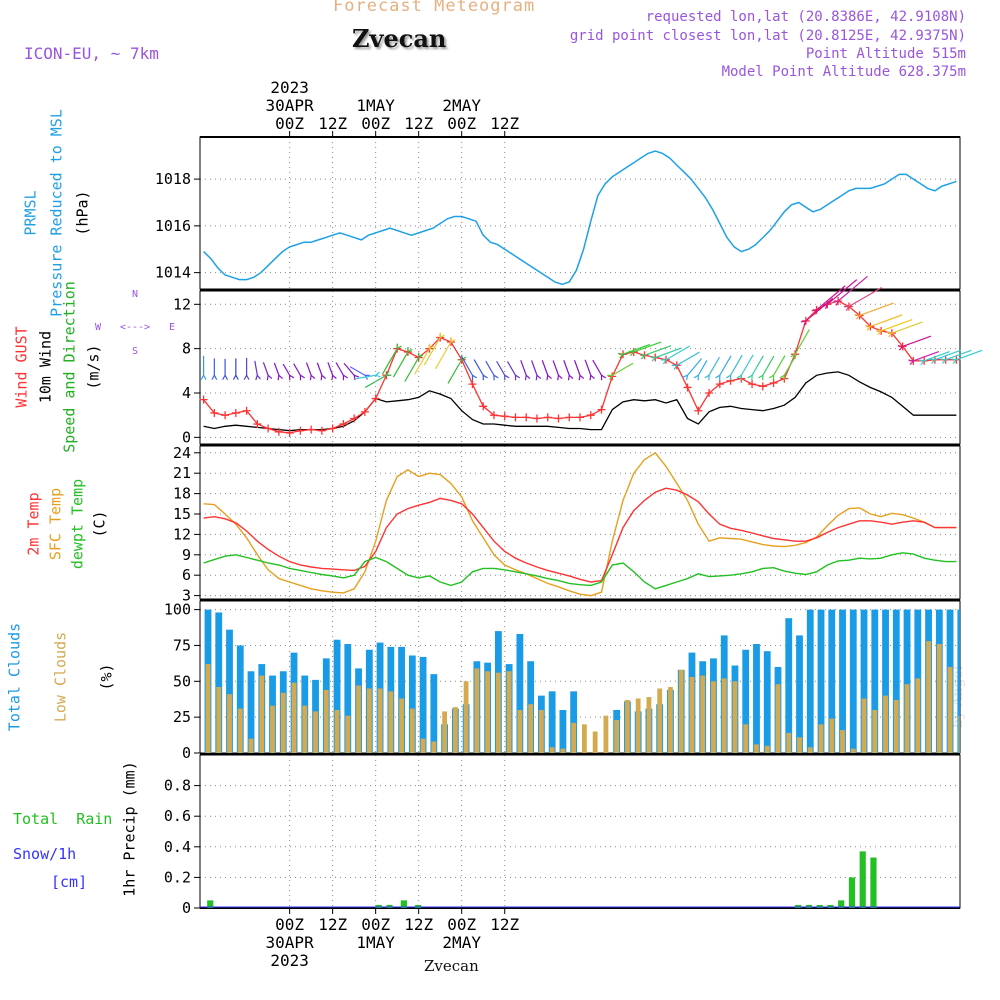 This screenshot has height=1000, width=1000. Describe the element at coordinates (57, 213) in the screenshot. I see `pressure-ylabel: Pressure Reduced to MSL` at that location.